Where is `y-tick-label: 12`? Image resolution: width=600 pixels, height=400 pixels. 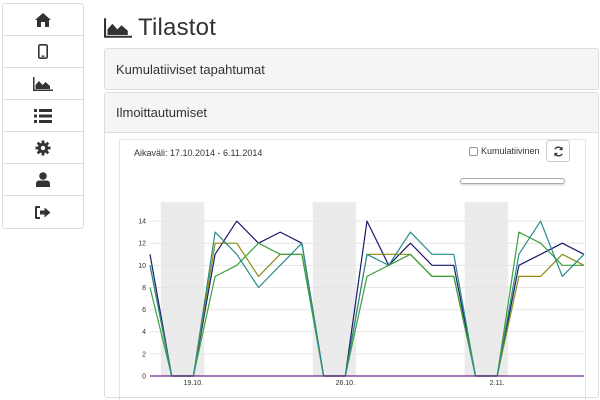
y-tick-label: 12 is located at coordinates (142, 244).